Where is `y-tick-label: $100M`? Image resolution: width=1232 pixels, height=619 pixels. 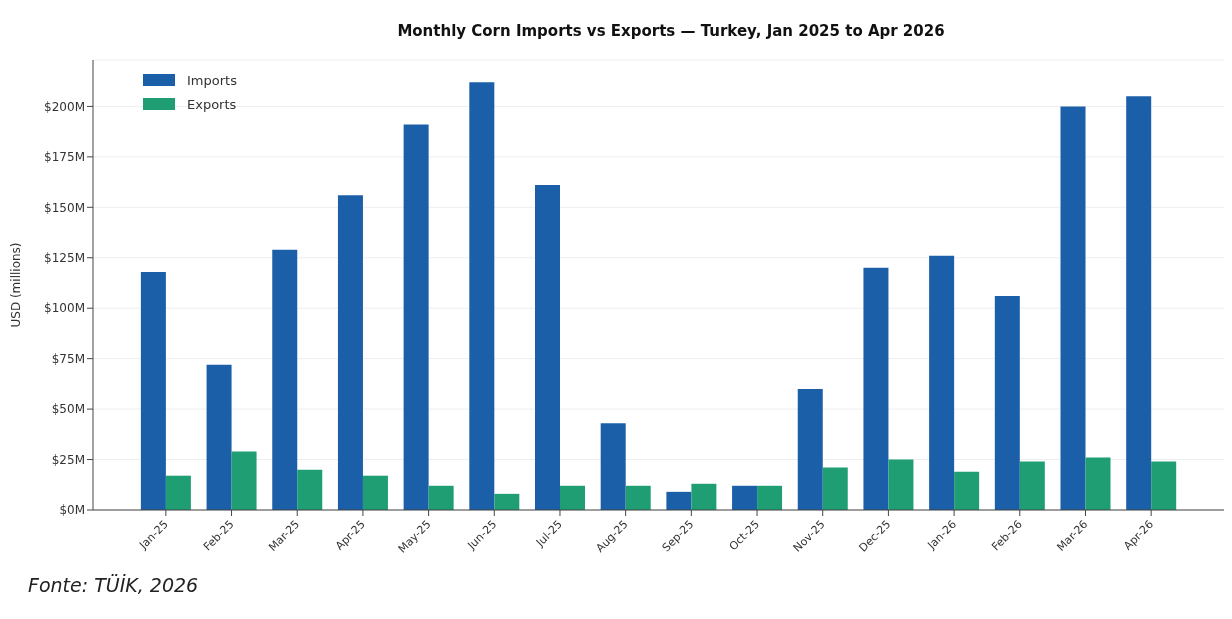
y-tick-label: $100M is located at coordinates (64, 308).